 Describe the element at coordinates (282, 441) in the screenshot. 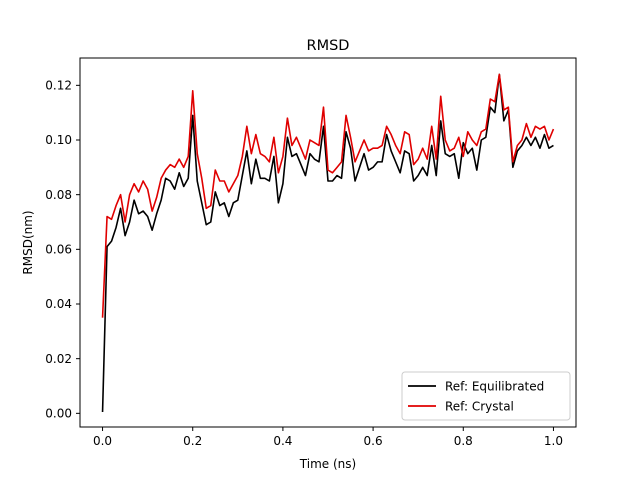

I see `x-tick-label: 0.4` at that location.